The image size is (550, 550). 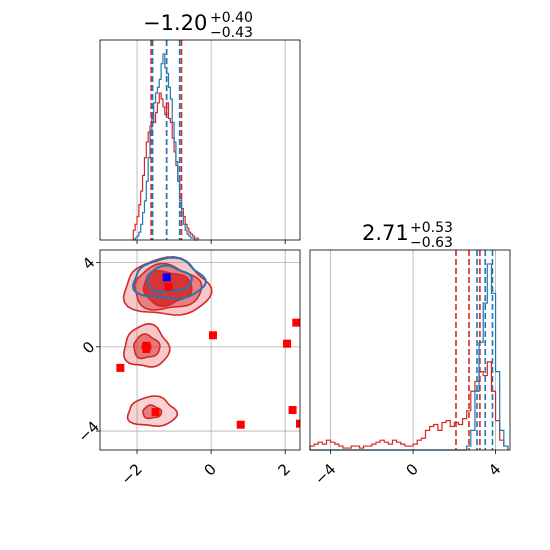 What do you see at coordinates (284, 469) in the screenshot?
I see `joint-xtick-label: 2` at bounding box center [284, 469].